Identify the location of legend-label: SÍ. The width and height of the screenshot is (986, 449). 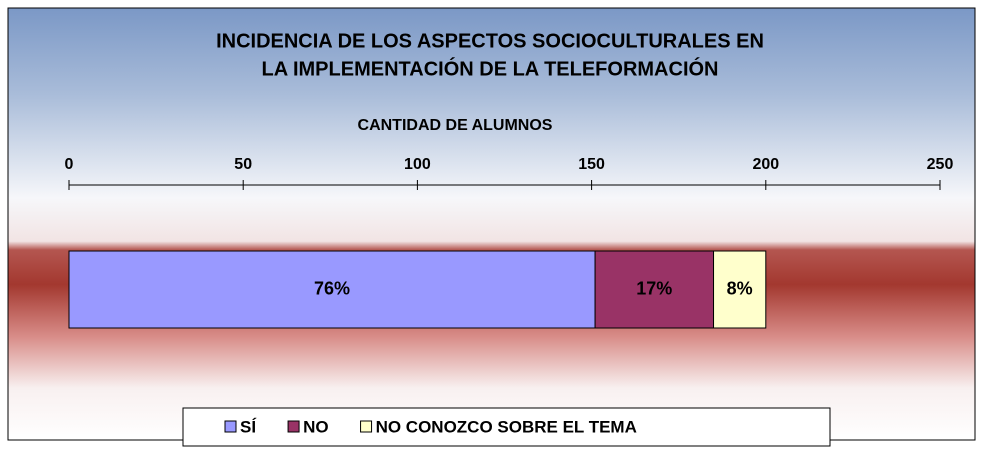
(248, 426).